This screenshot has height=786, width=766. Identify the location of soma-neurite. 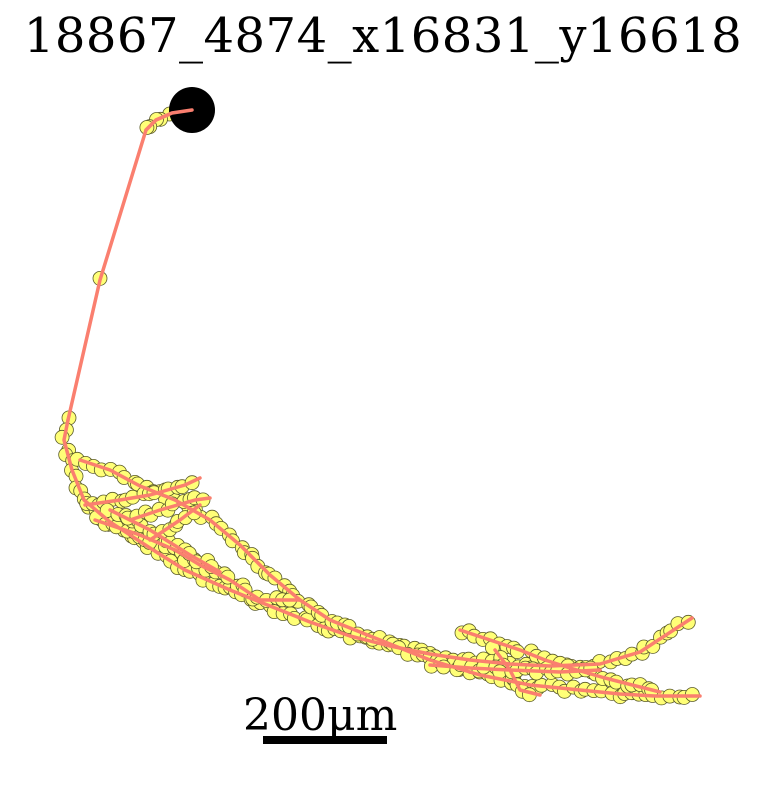
(169, 120).